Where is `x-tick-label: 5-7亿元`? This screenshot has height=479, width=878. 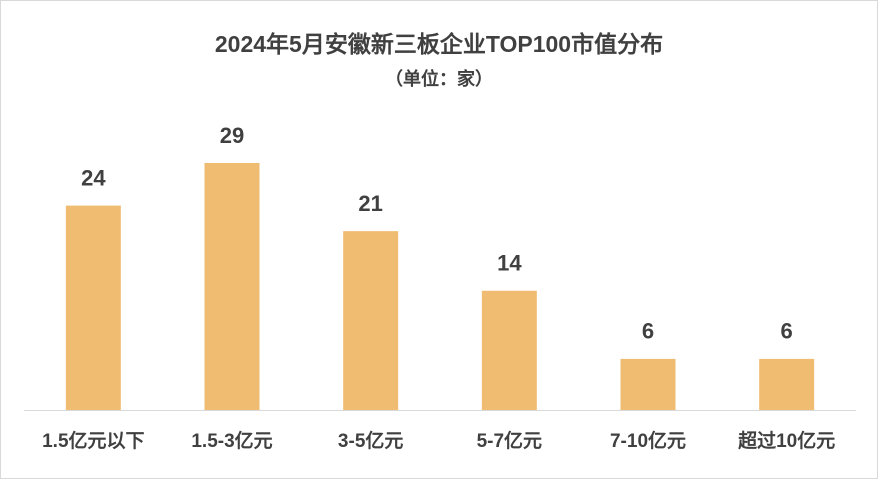 x-tick-label: 5-7亿元 is located at coordinates (509, 440).